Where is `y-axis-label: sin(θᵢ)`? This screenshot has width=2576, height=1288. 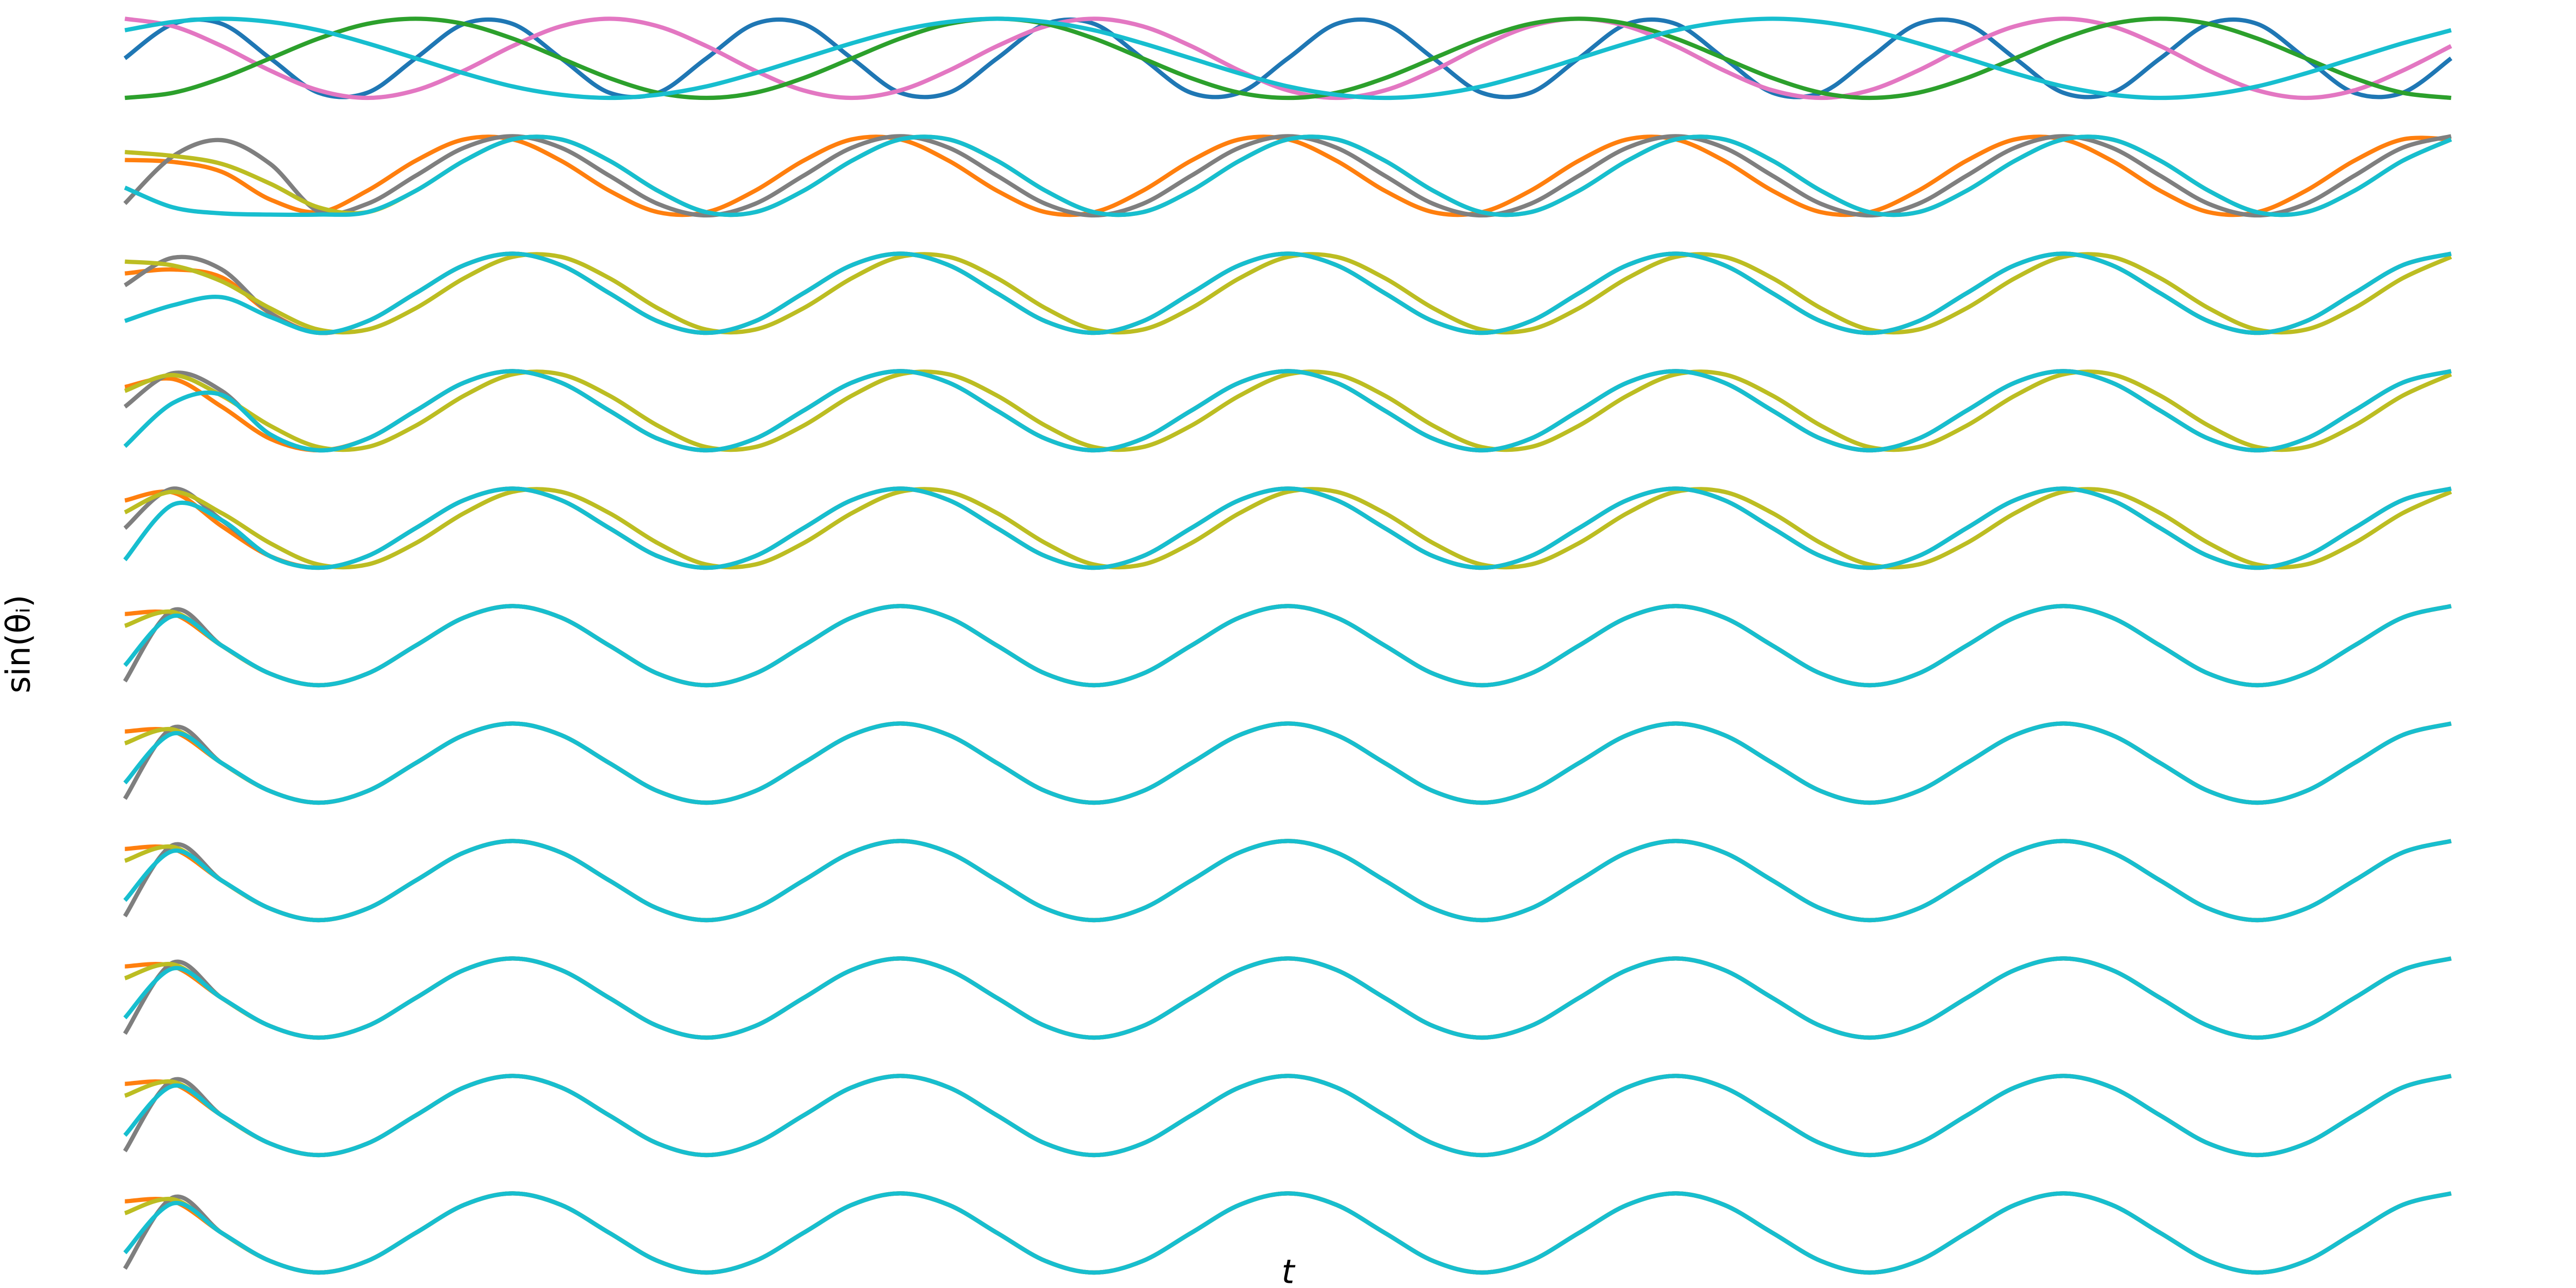
y-axis-label: sin(θᵢ) is located at coordinates (19, 644).